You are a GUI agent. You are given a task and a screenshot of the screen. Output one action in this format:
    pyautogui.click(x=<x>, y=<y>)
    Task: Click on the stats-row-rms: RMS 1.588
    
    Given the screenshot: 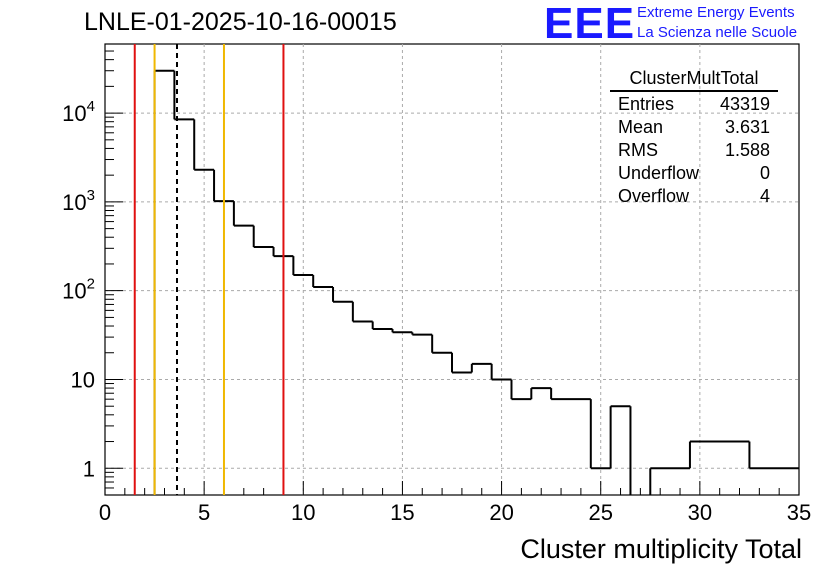 What is the action you would take?
    pyautogui.click(x=694, y=150)
    